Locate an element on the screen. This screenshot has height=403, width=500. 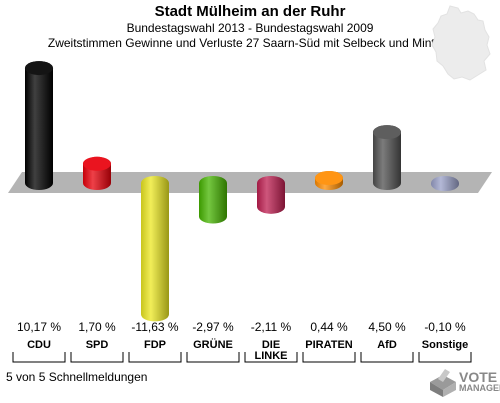
bar-cdu is located at coordinates (39, 125).